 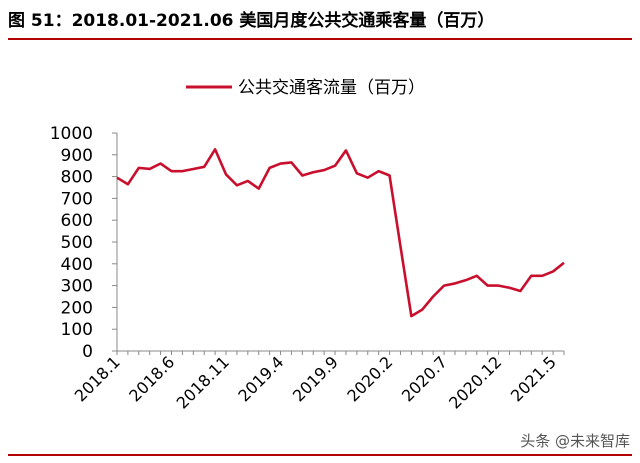 What do you see at coordinates (203, 382) in the screenshot?
I see `x-tick-label: 2018.11` at bounding box center [203, 382].